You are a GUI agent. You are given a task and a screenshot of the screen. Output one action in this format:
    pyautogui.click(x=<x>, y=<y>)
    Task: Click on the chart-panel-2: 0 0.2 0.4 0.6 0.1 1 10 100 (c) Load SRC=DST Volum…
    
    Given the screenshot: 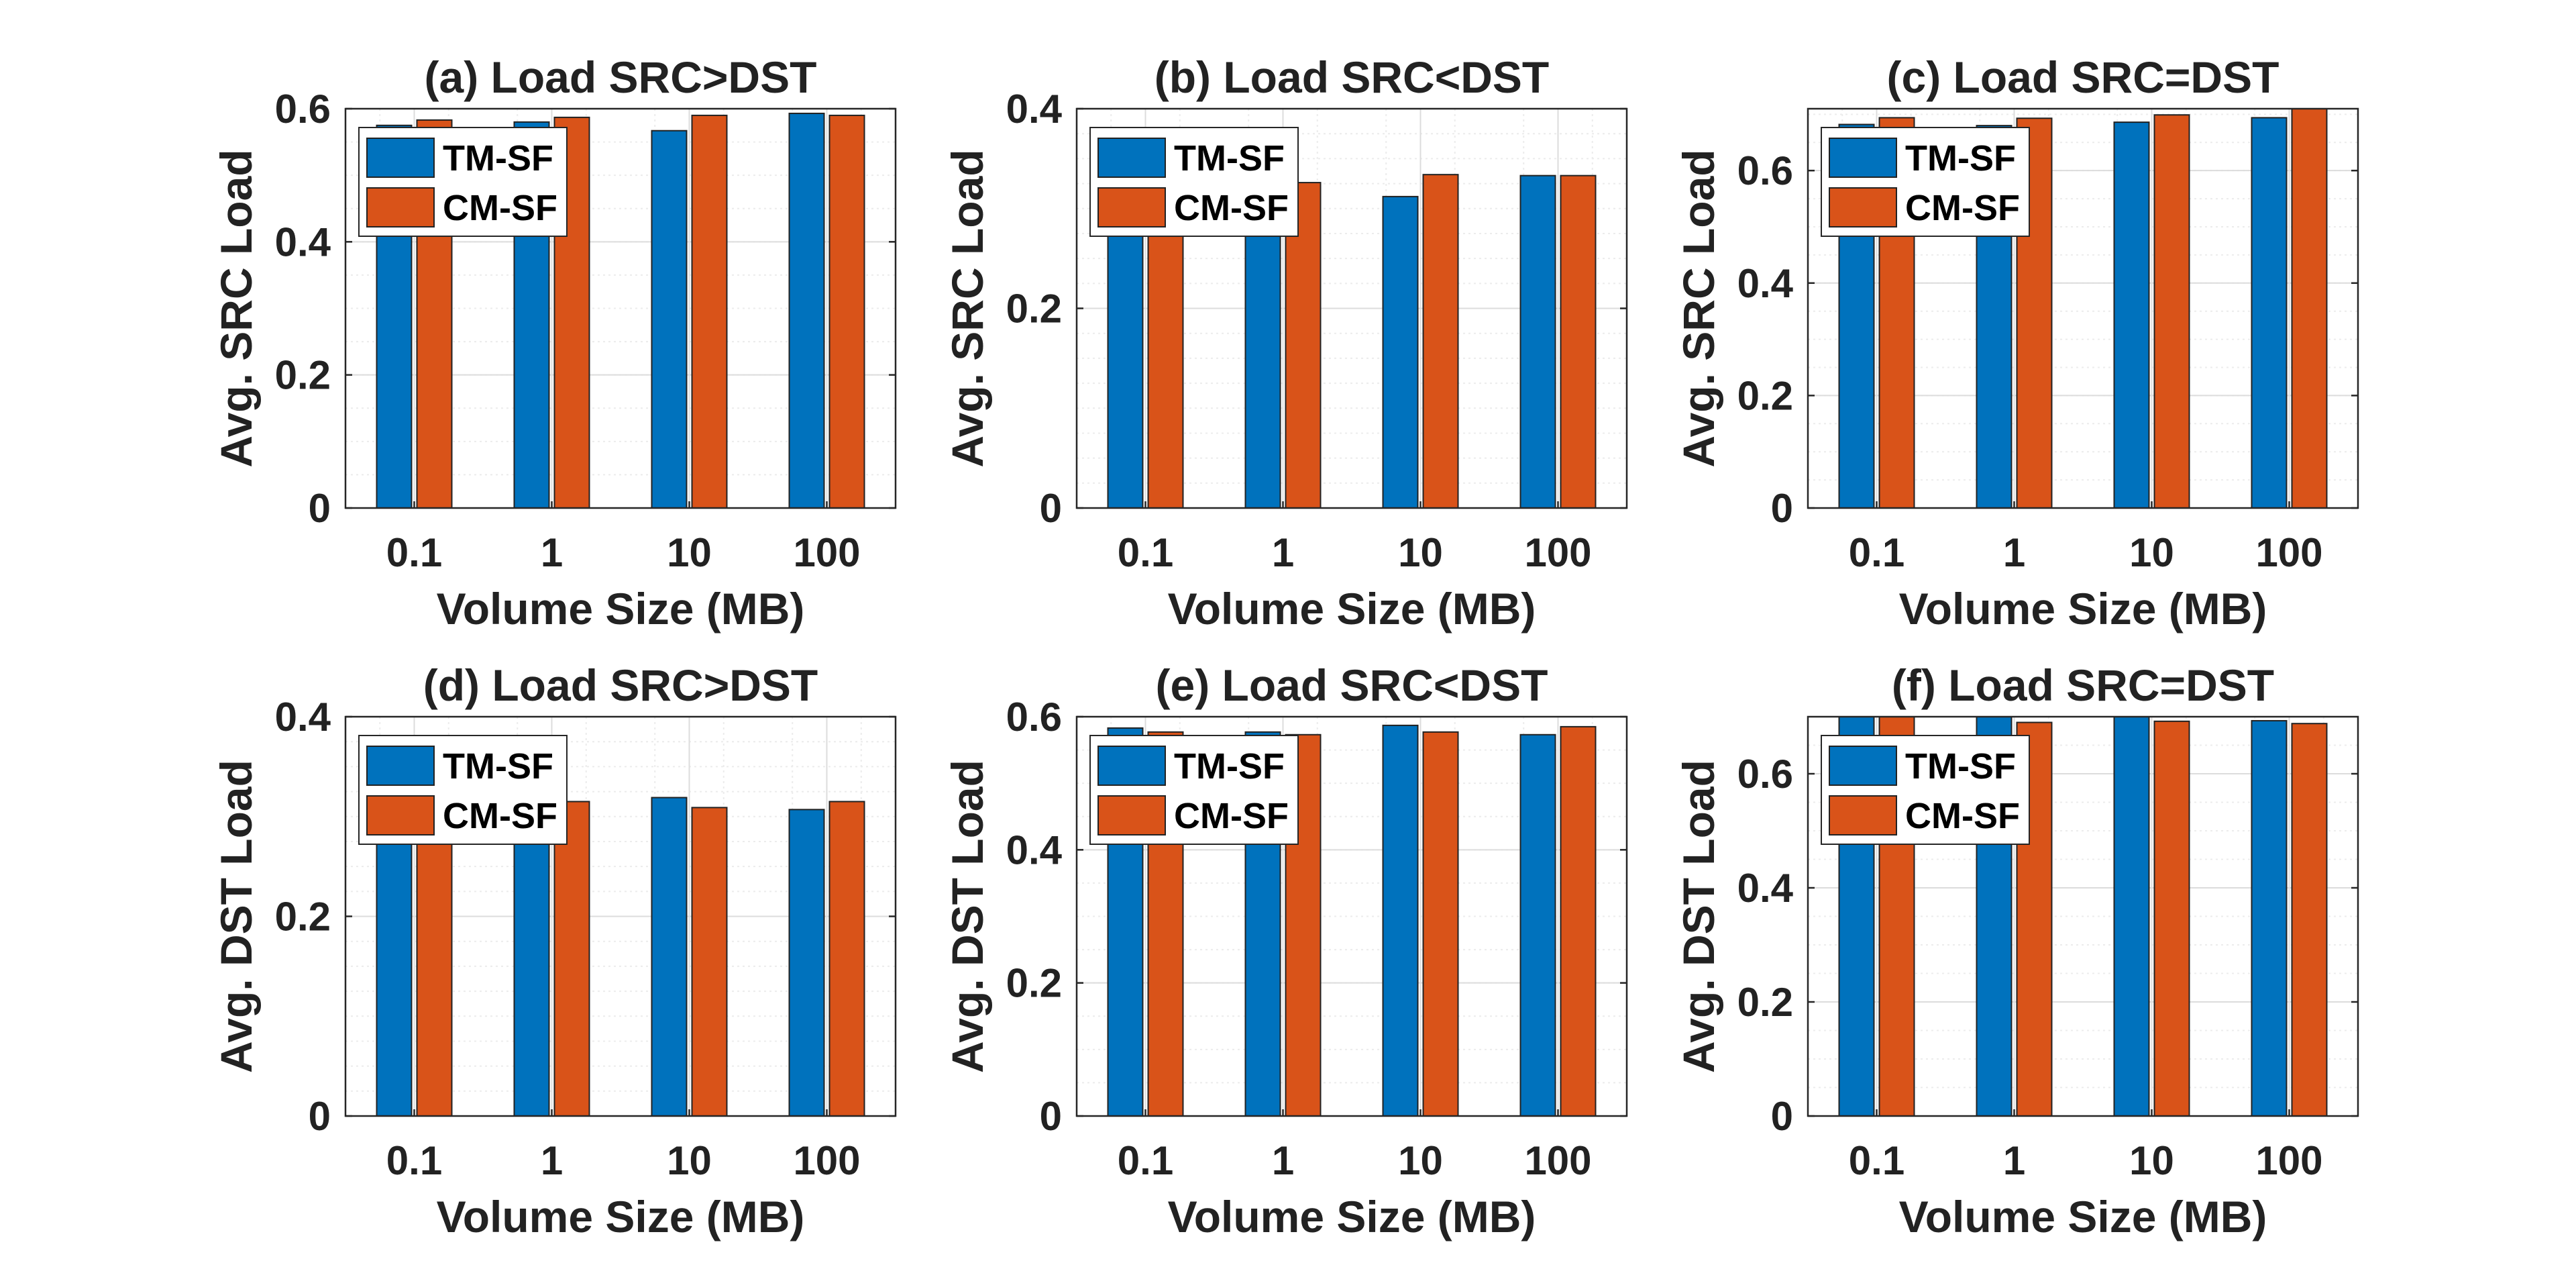 What is the action you would take?
    pyautogui.click(x=2016, y=343)
    